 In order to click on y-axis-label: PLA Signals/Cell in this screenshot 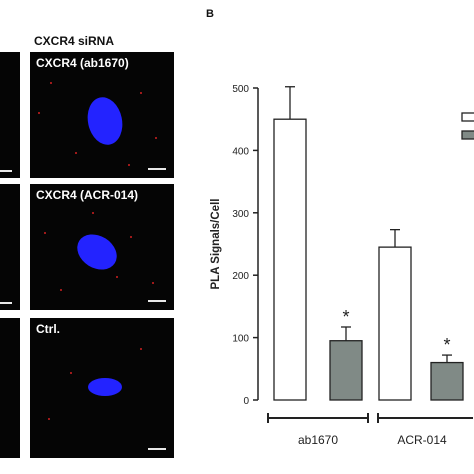, I will do `click(216, 244)`.